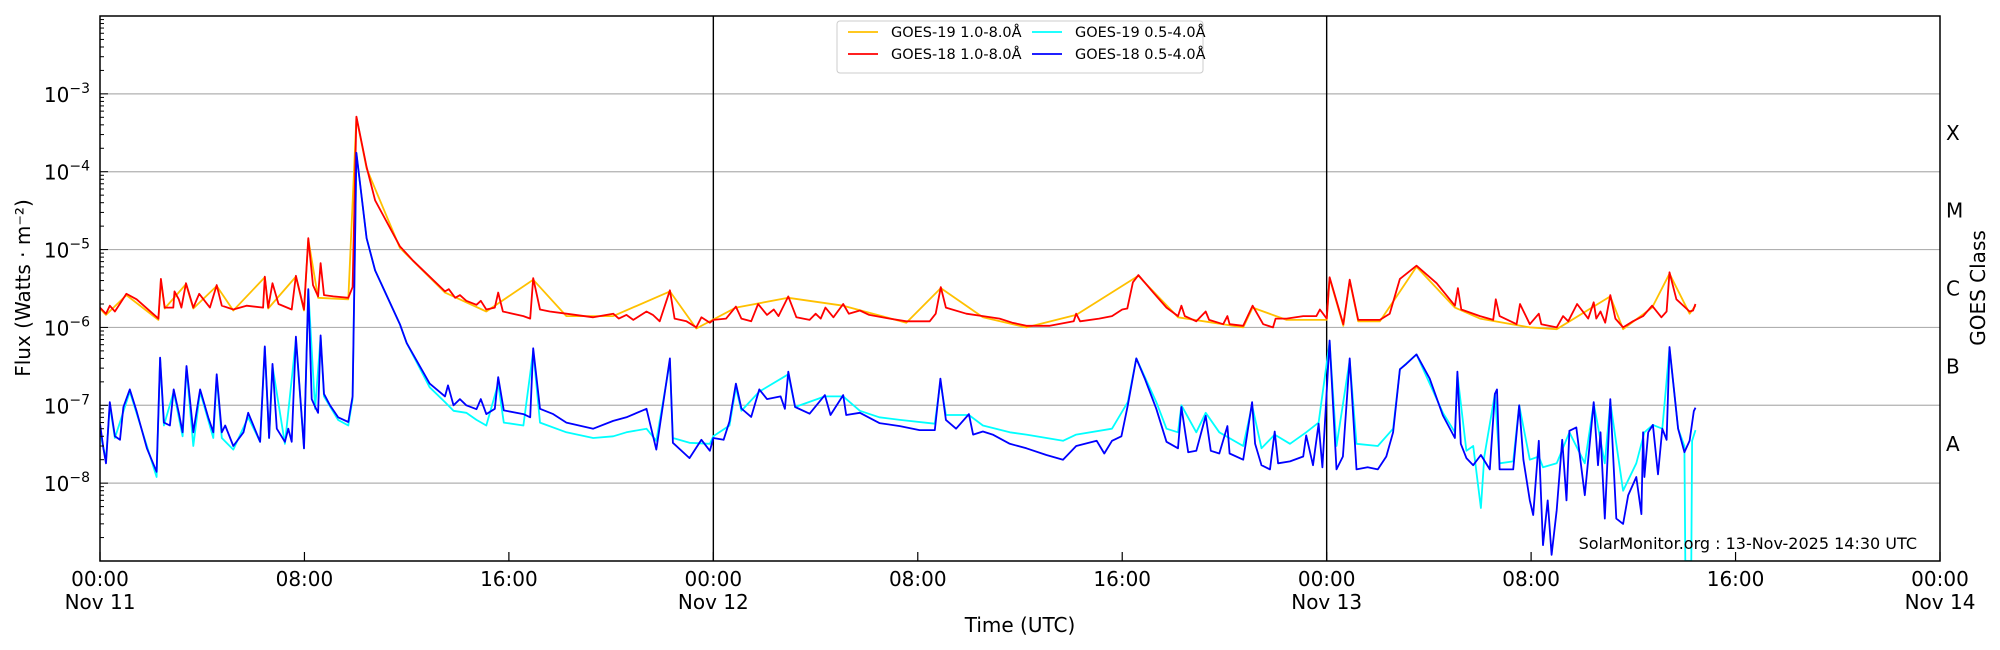 Image resolution: width=2000 pixels, height=650 pixels. What do you see at coordinates (1953, 133) in the screenshot?
I see `goes-class-X: X` at bounding box center [1953, 133].